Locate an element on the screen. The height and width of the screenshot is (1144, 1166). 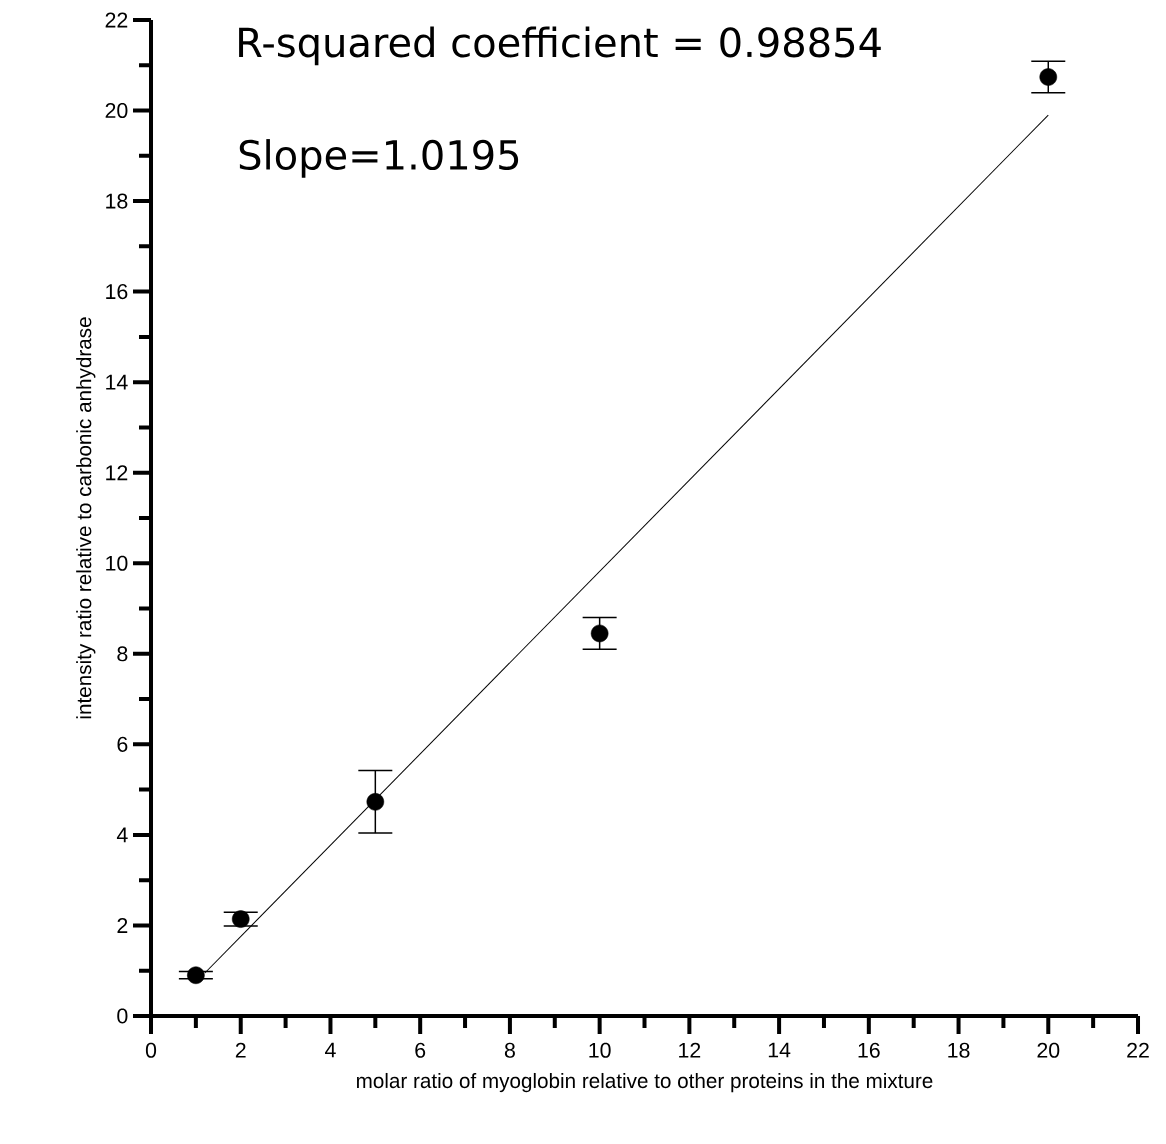
annotation: R-squared coefficient = 0.98854 is located at coordinates (560, 46).